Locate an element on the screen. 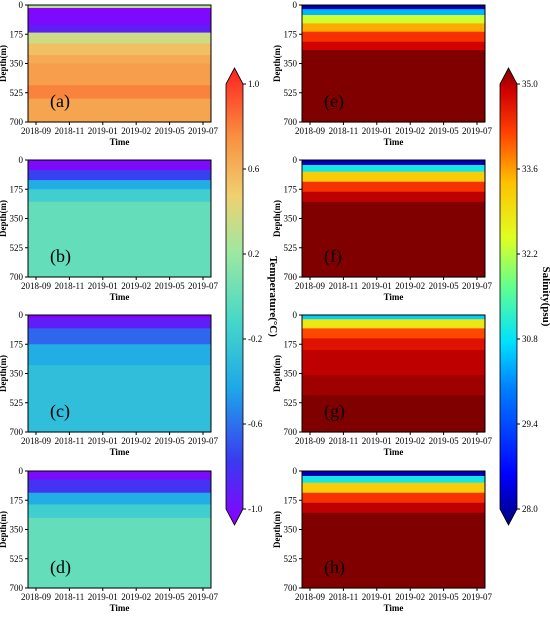 Image resolution: width=550 pixels, height=620 pixels. heatmap-h is located at coordinates (393, 530).